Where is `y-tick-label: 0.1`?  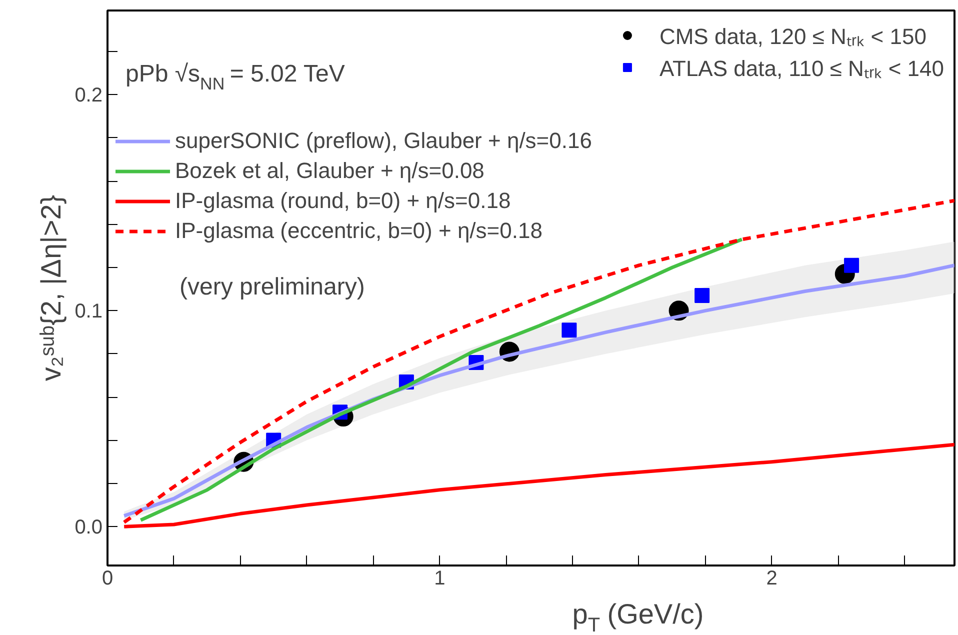
y-tick-label: 0.1 is located at coordinates (88, 311).